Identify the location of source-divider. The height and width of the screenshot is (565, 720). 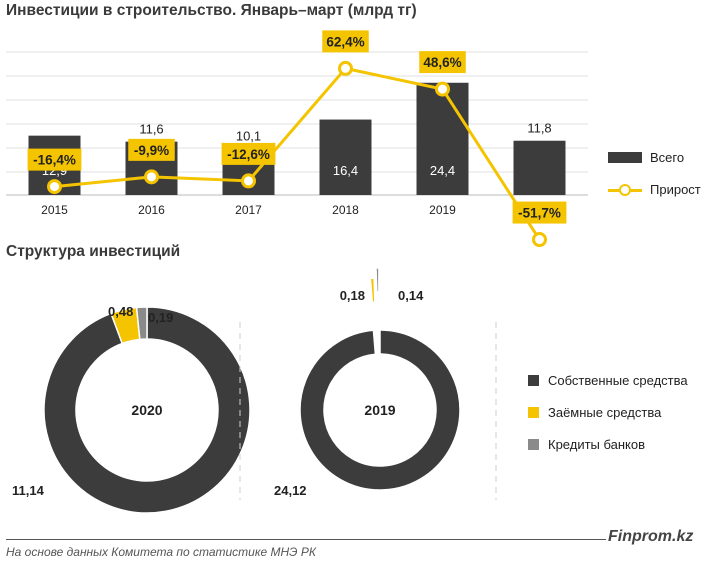
(306, 539).